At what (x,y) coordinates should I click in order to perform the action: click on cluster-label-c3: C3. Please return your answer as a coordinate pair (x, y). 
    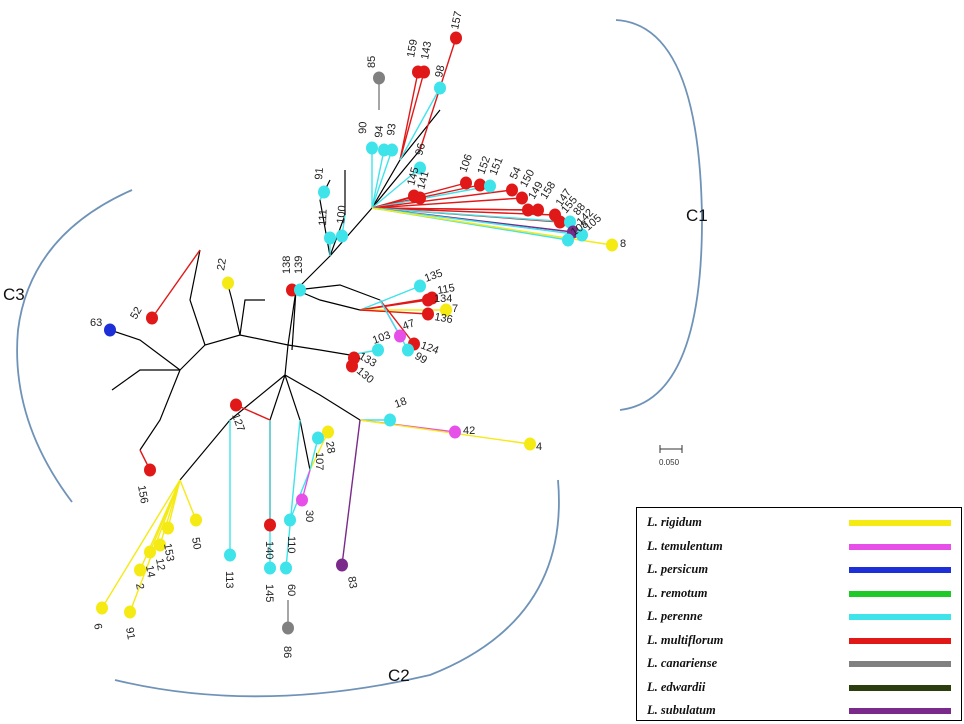
    Looking at the image, I should click on (14, 294).